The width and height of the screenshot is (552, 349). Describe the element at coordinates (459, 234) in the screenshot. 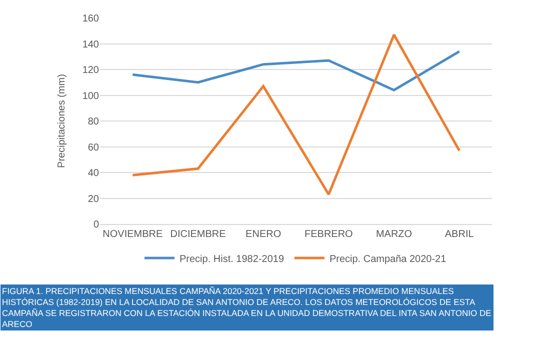

I see `x-tick-label: ABRIL` at that location.